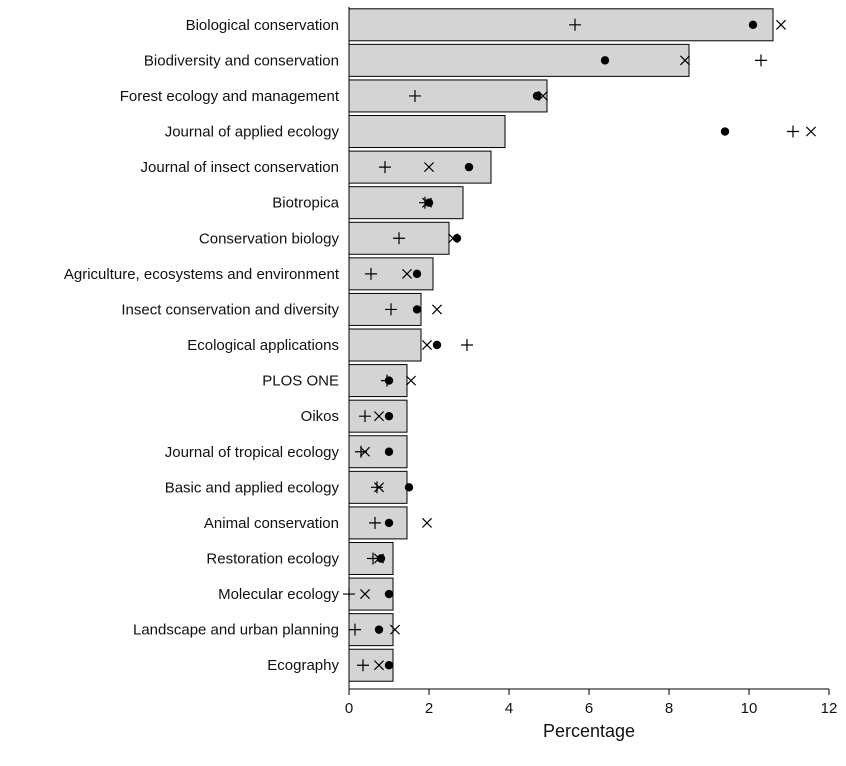 This screenshot has height=766, width=846. Describe the element at coordinates (589, 731) in the screenshot. I see `x-axis-title: Percentage` at that location.